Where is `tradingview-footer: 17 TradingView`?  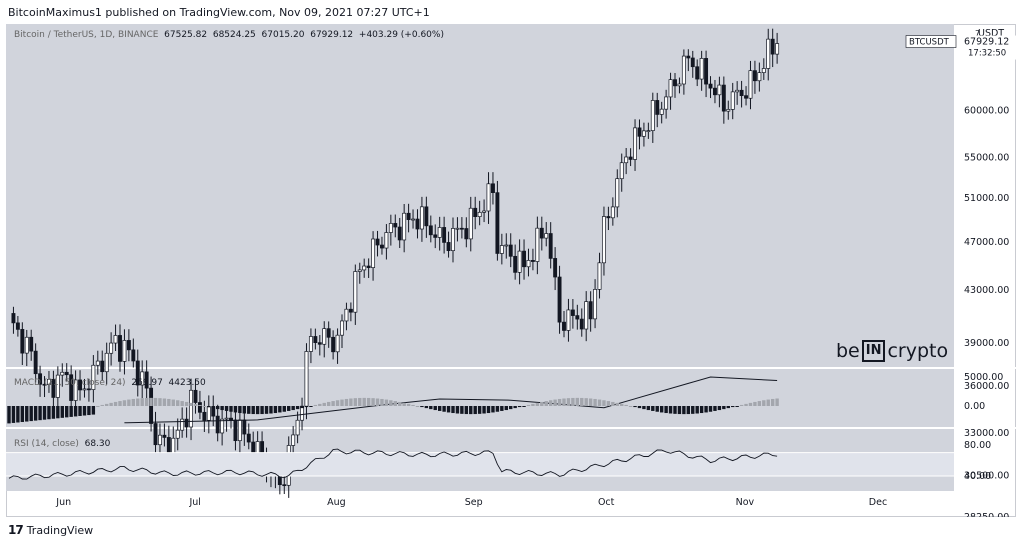 tradingview-footer: 17 TradingView is located at coordinates (50, 530).